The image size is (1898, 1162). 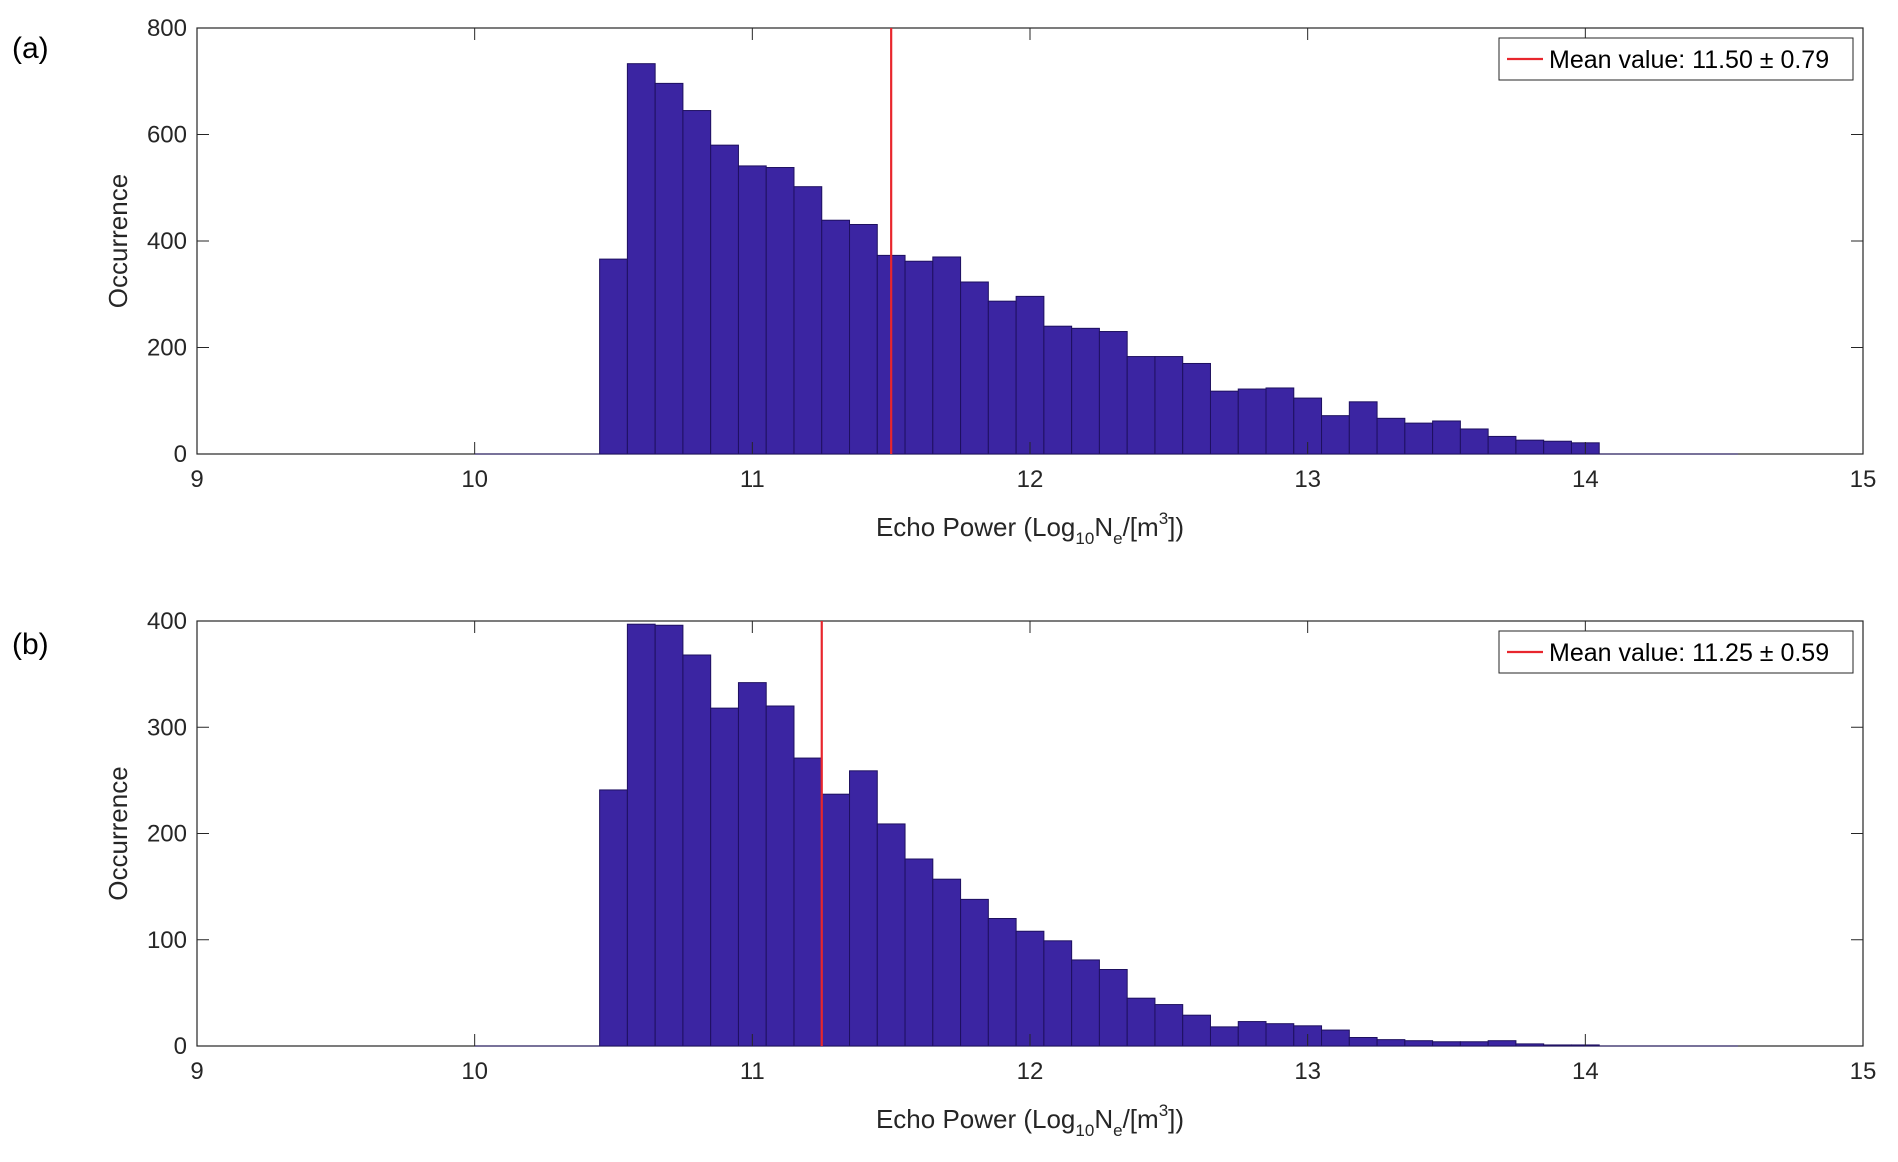 What do you see at coordinates (167, 135) in the screenshot?
I see `y-tick-label: 600` at bounding box center [167, 135].